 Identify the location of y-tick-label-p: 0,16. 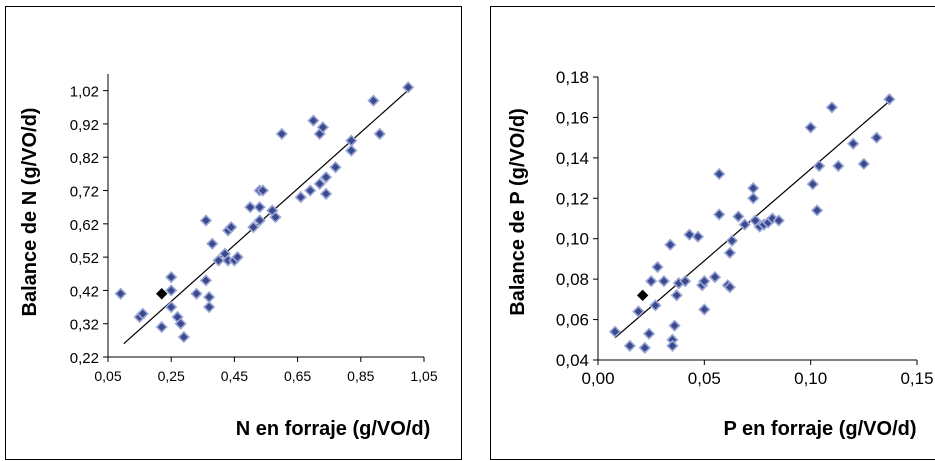
(572, 117).